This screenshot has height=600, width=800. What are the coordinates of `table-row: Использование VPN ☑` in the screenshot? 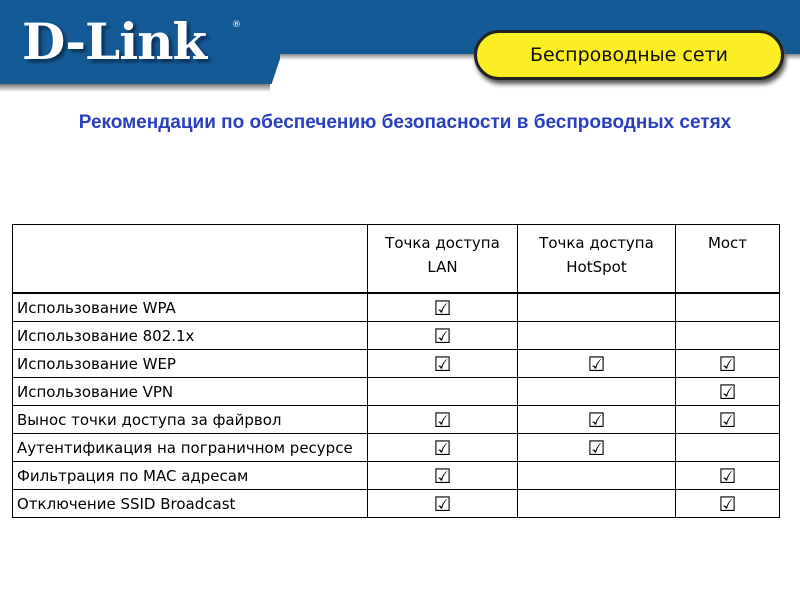 It's located at (396, 391).